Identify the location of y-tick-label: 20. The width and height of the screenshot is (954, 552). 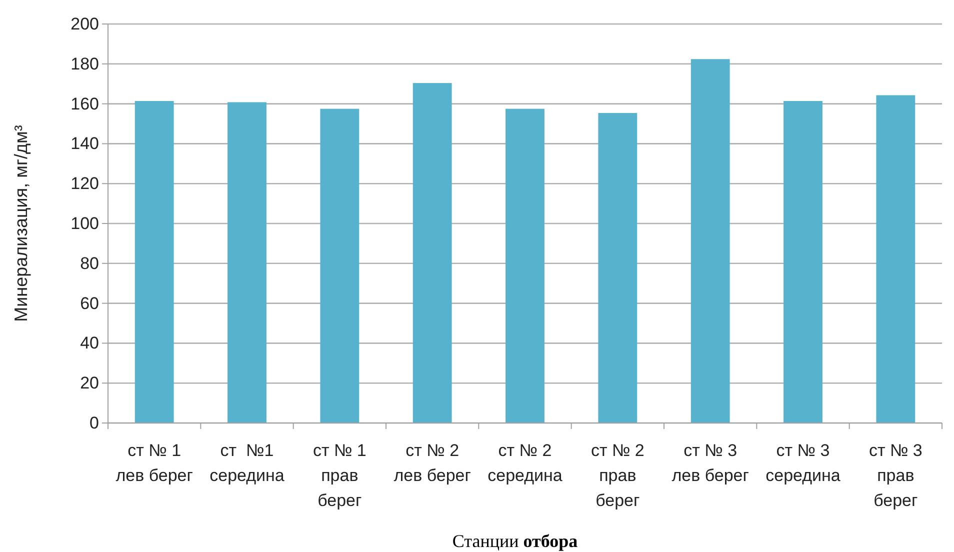
(89, 383).